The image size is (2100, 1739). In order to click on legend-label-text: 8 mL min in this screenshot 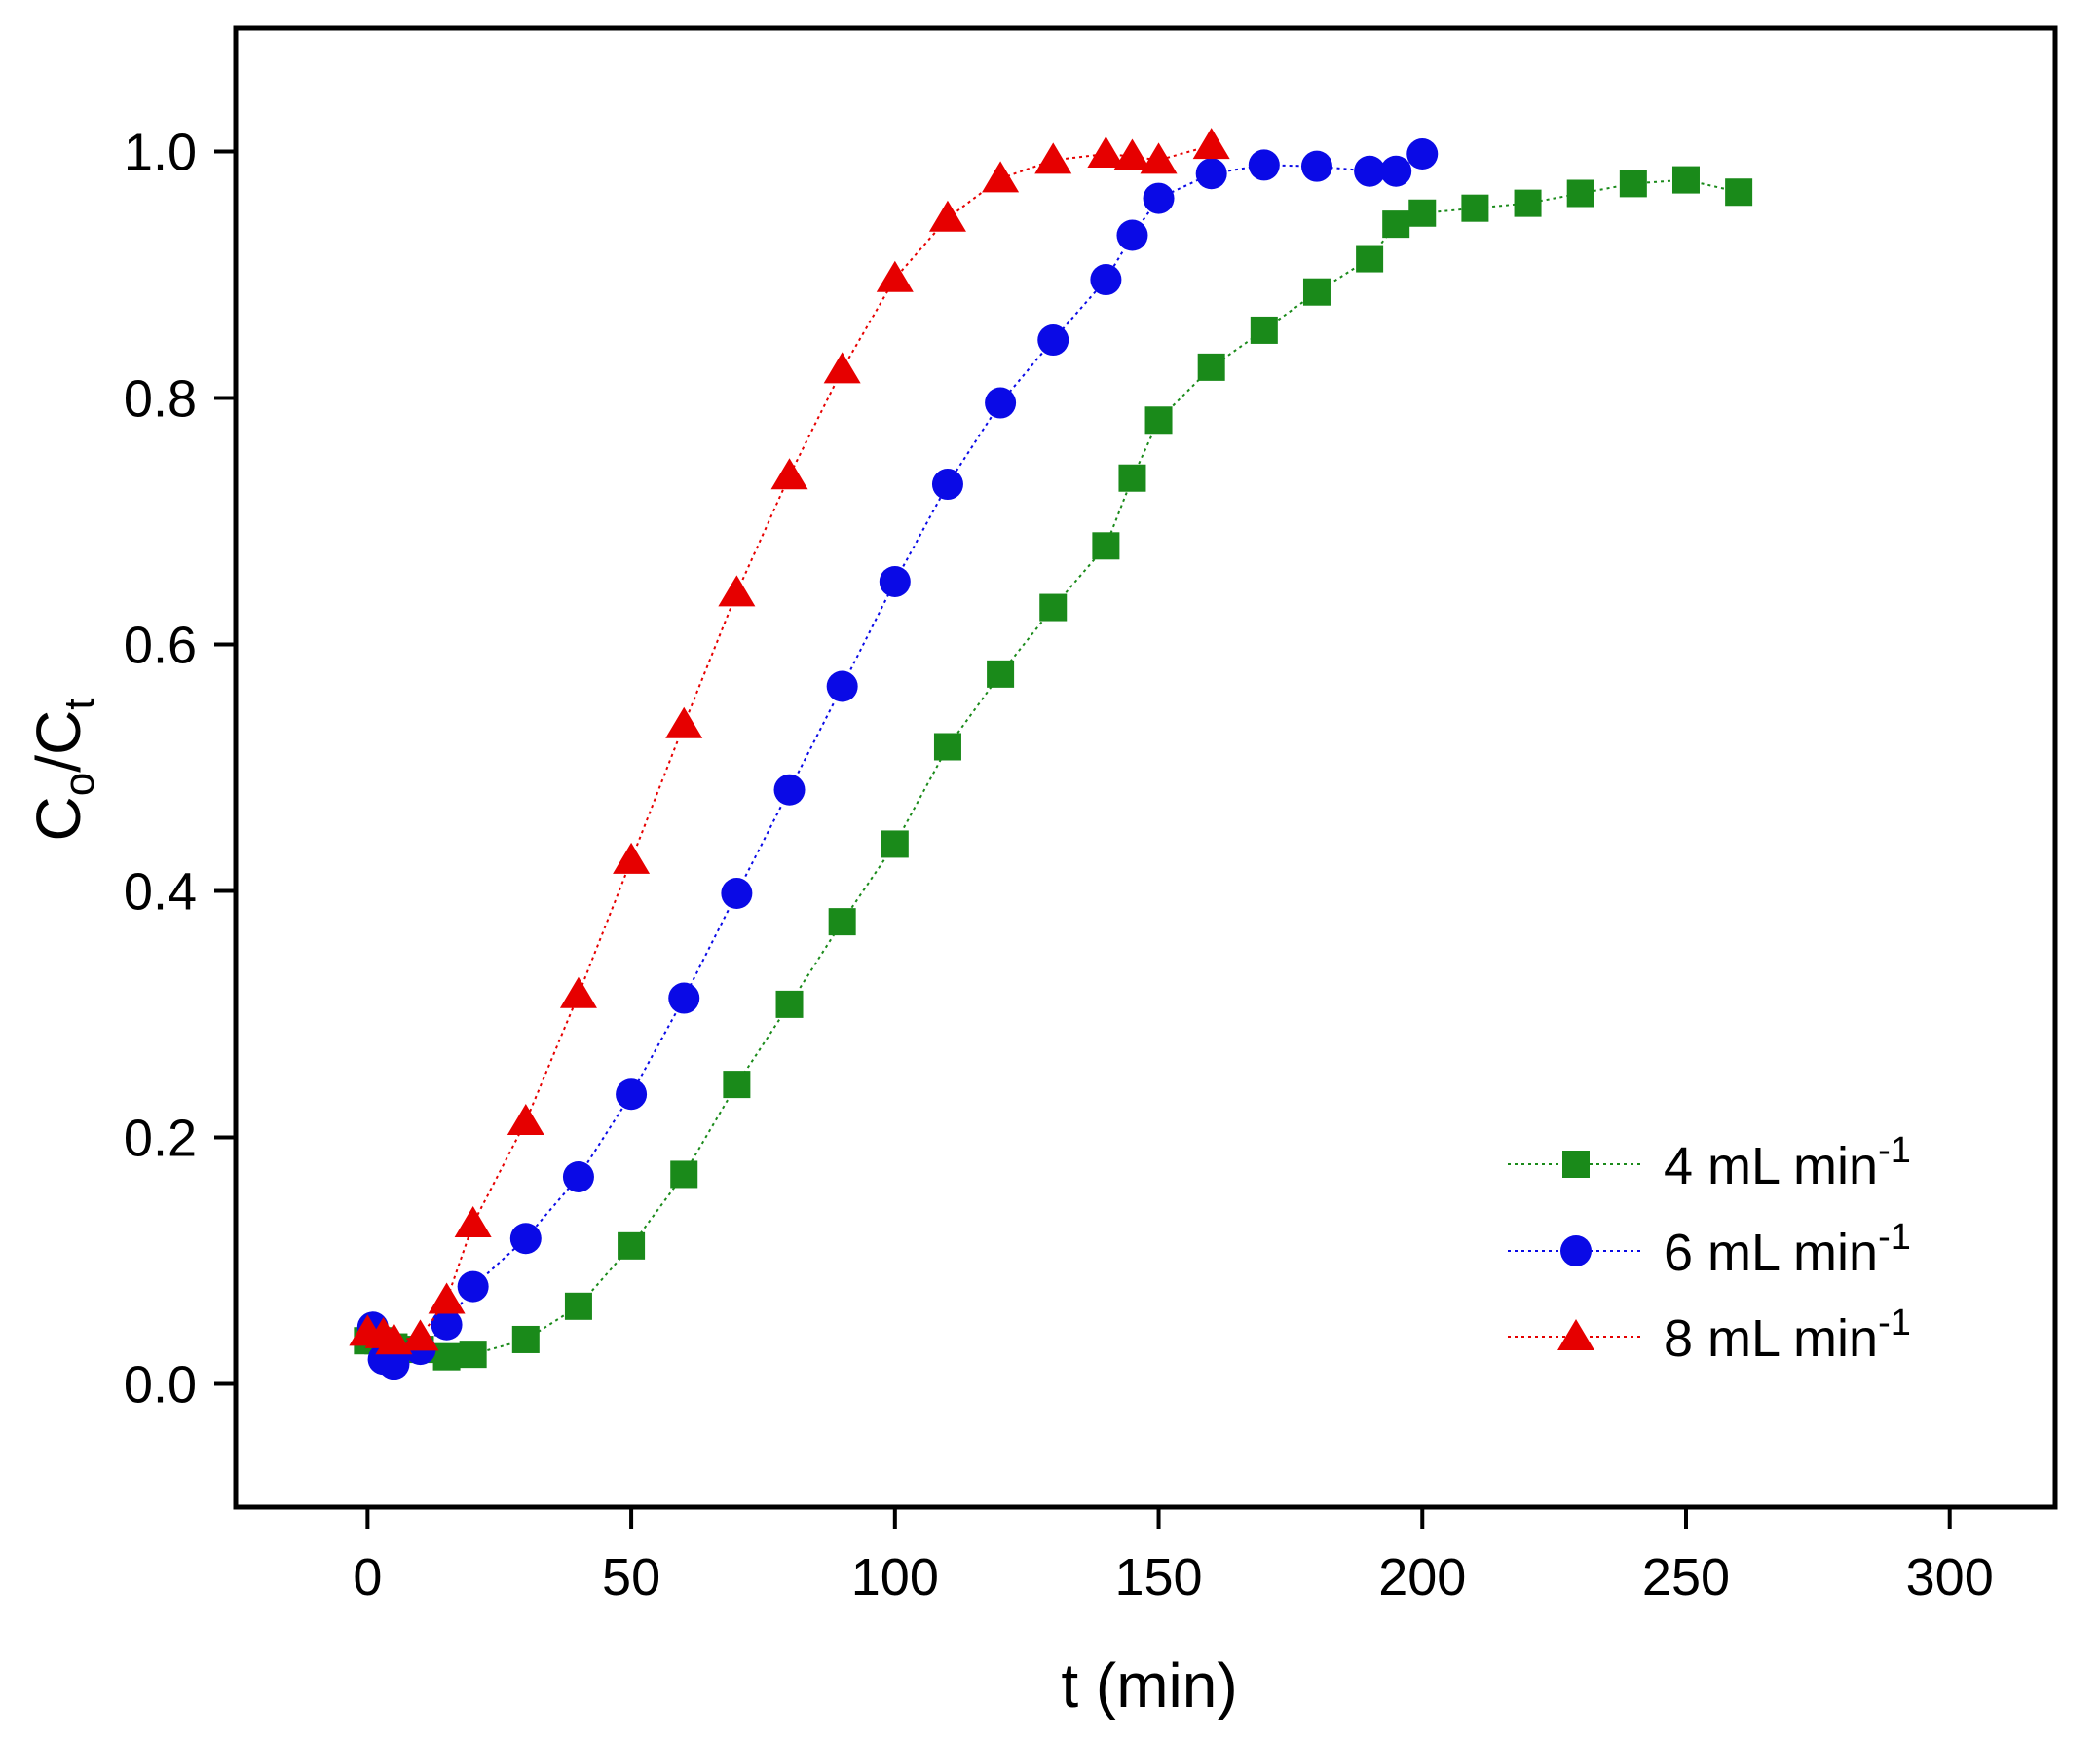, I will do `click(1771, 1338)`.